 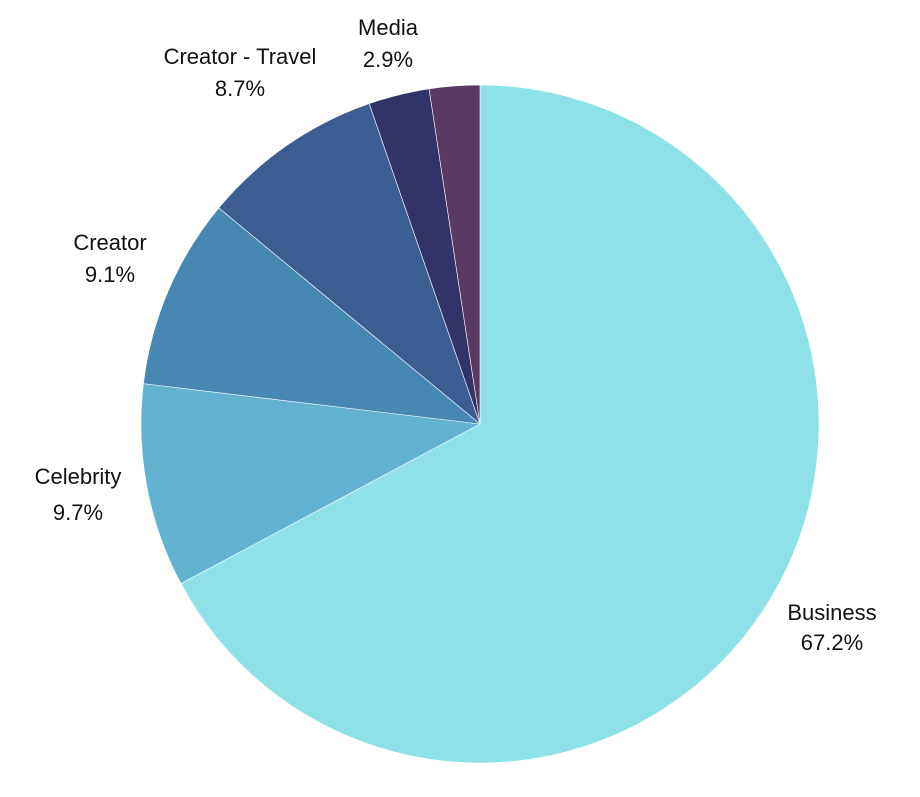 I want to click on pie-slice-creator, so click(x=312, y=316).